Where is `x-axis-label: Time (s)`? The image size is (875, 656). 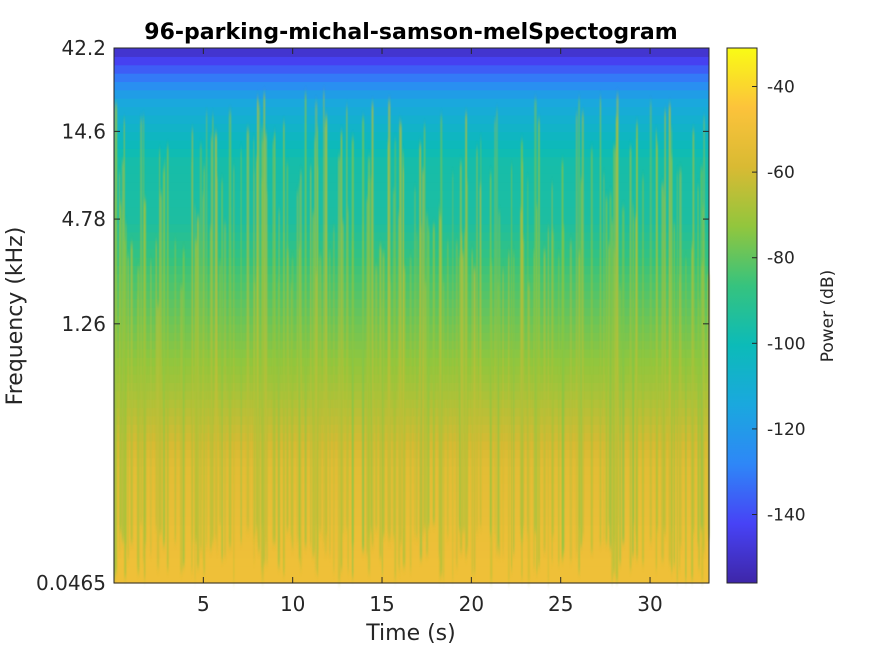 x-axis-label: Time (s) is located at coordinates (410, 633).